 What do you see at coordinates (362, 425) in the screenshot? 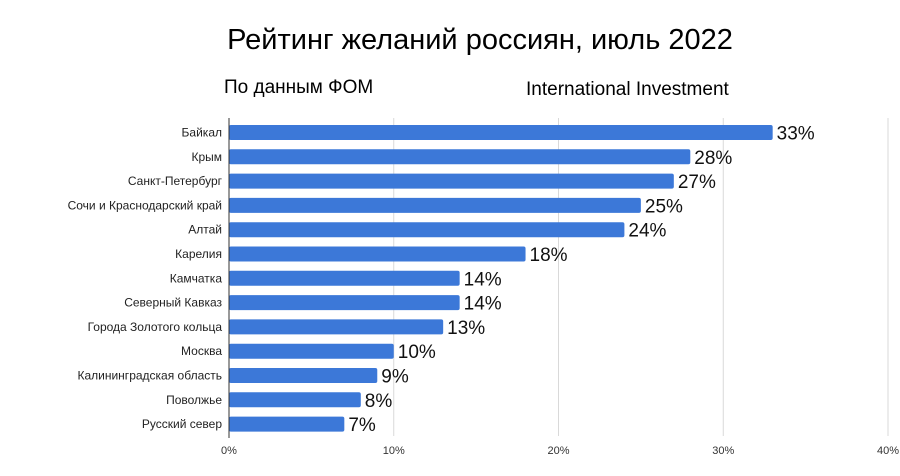
I see `data-label: 7%` at bounding box center [362, 425].